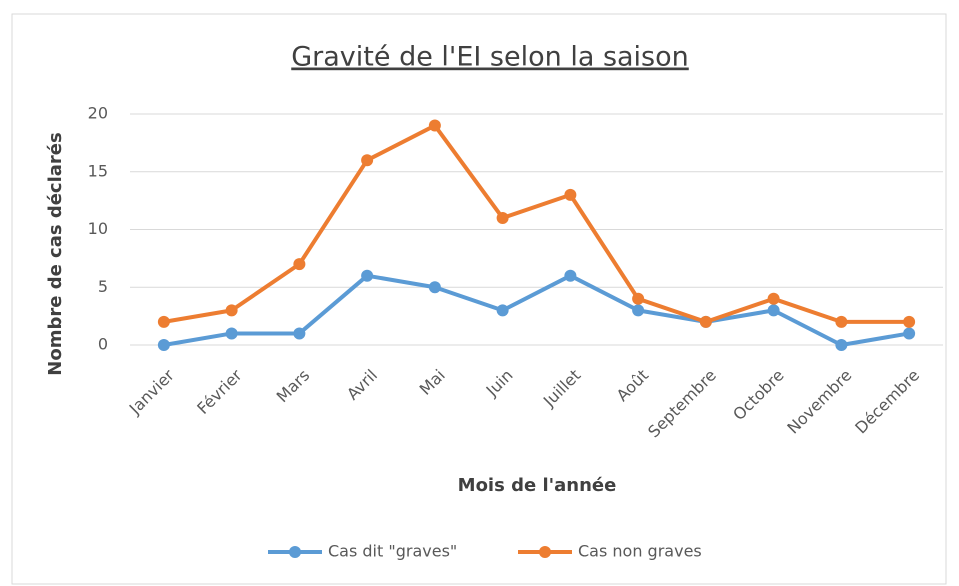 The height and width of the screenshot is (586, 959). I want to click on x-axis-label: Mois de l'année, so click(537, 485).